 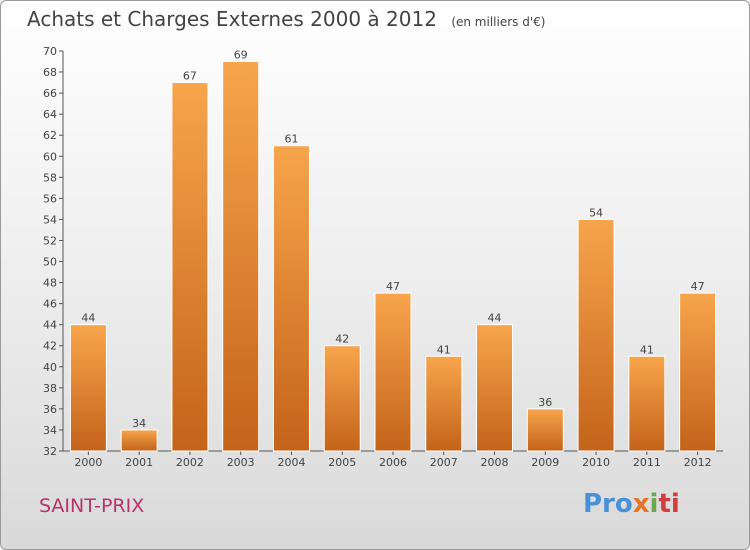 I want to click on bar-2008, so click(x=495, y=388).